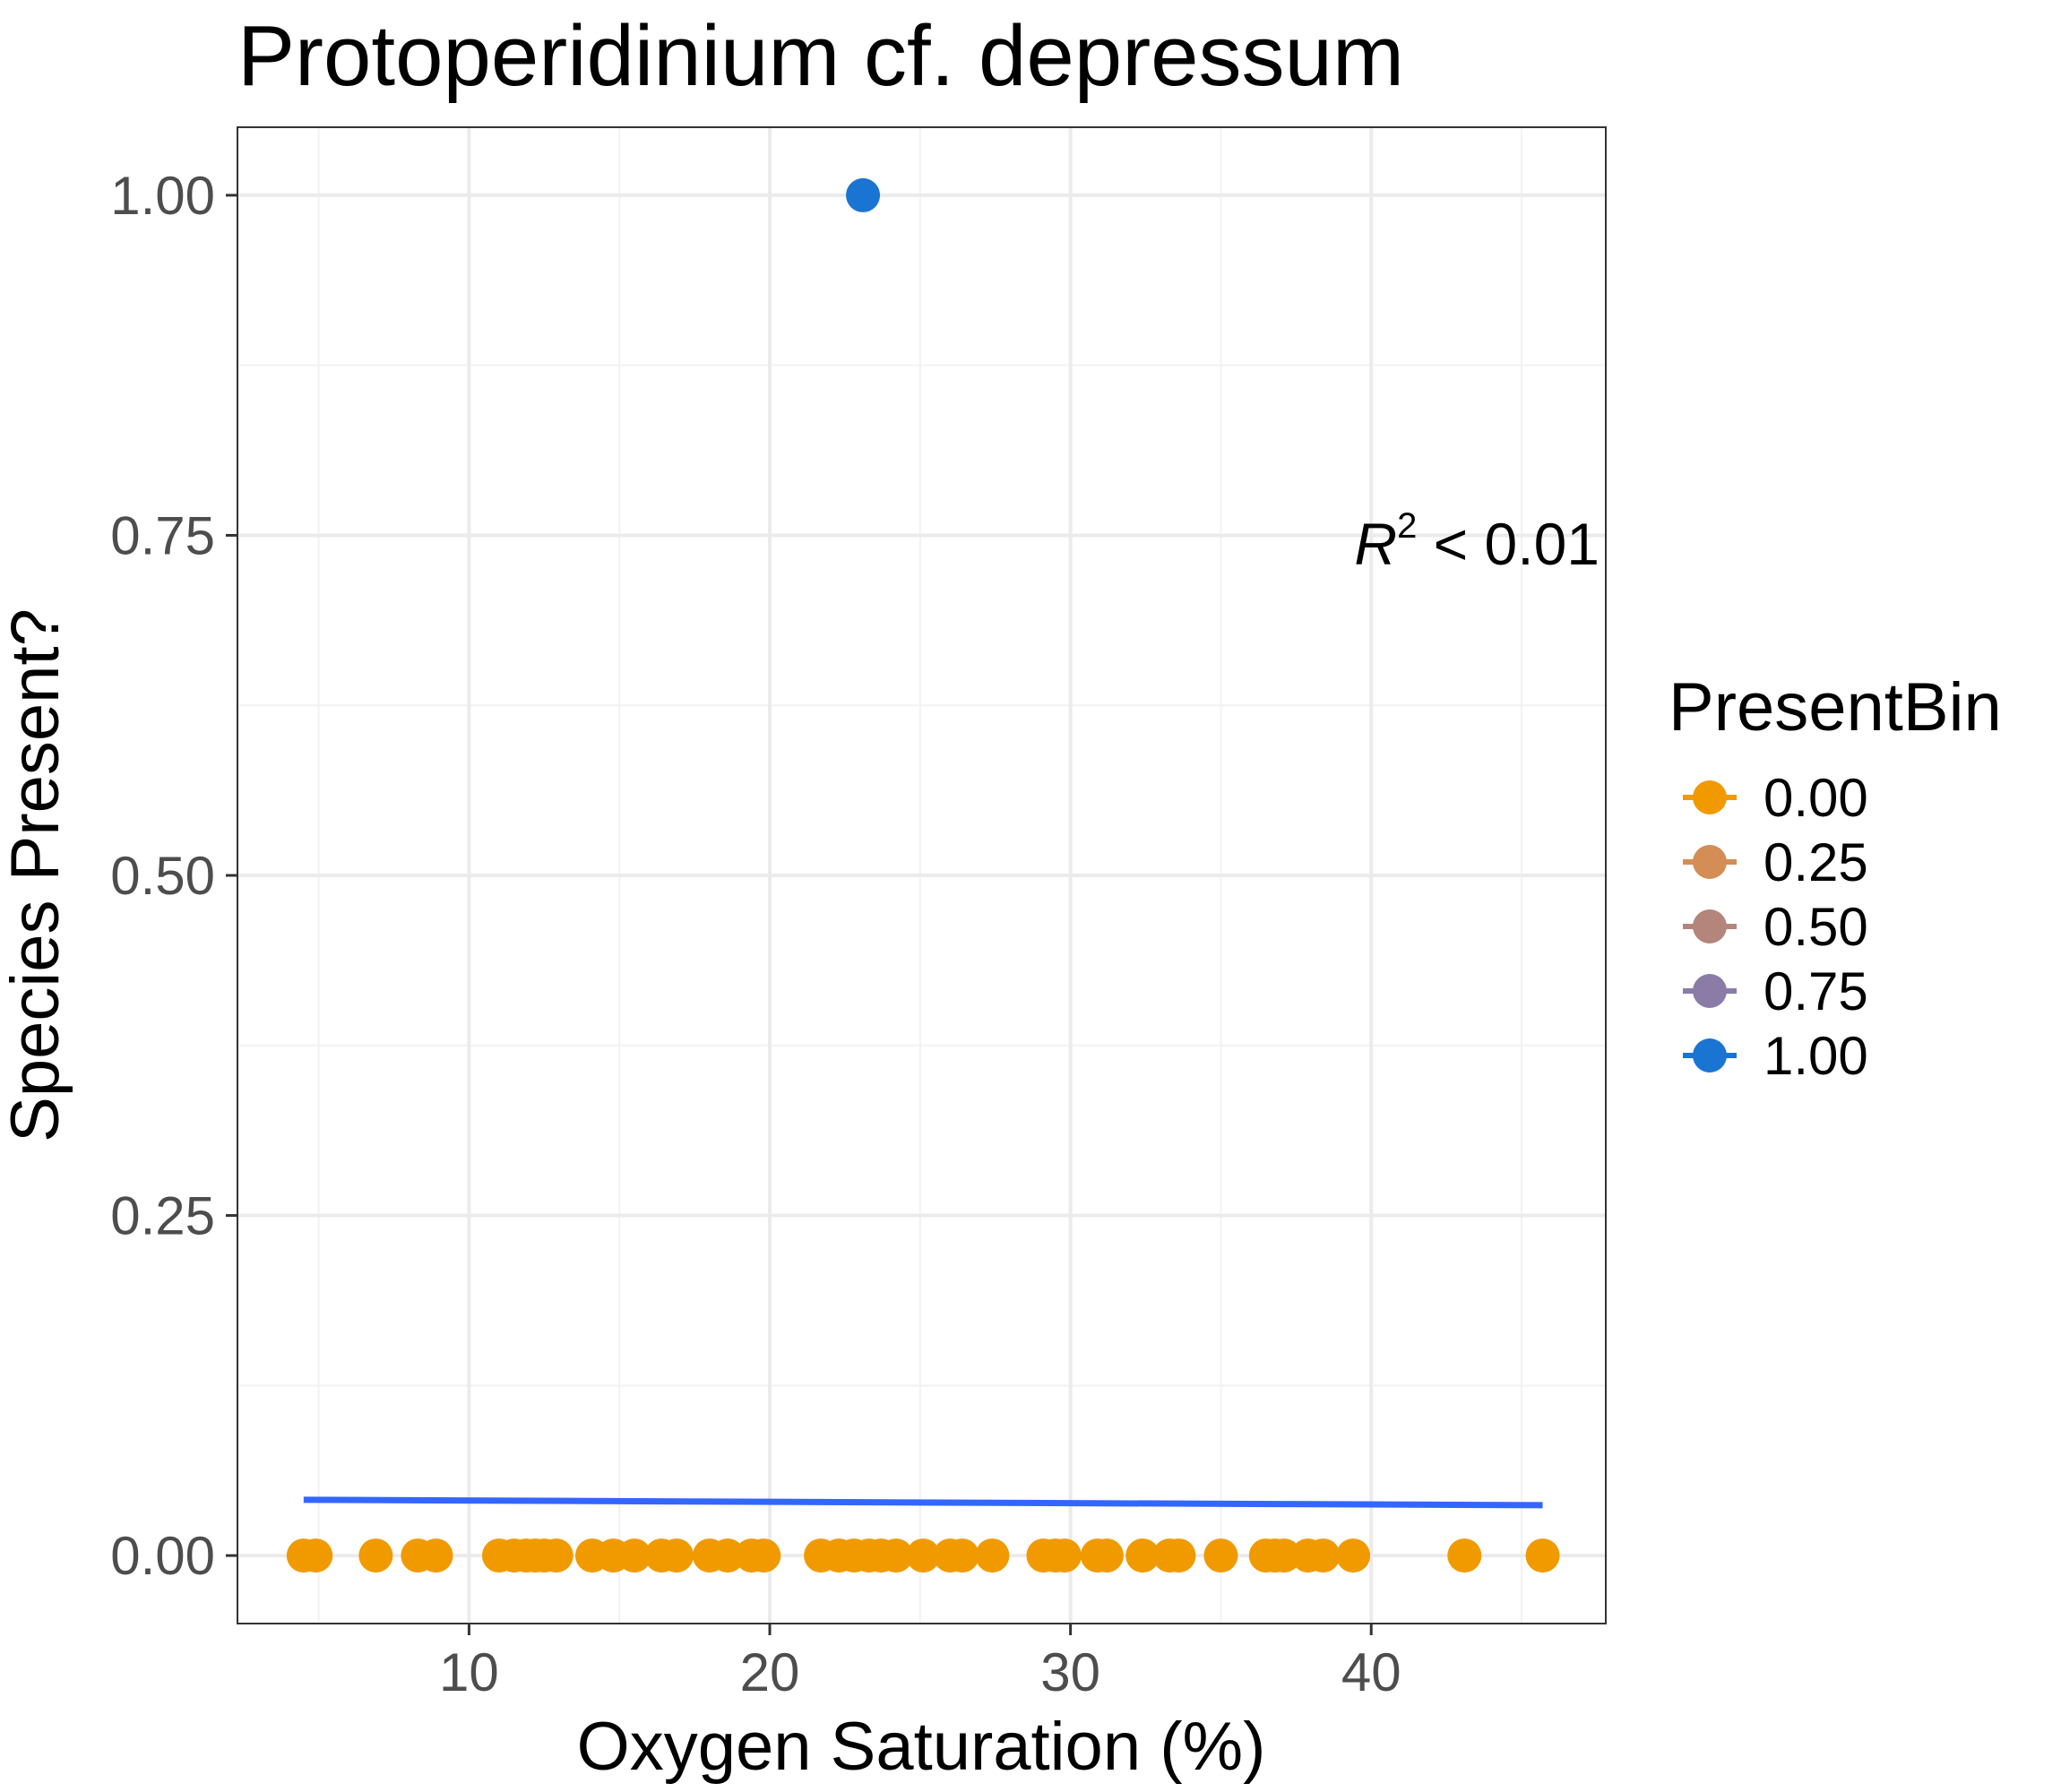 This screenshot has width=2061, height=1792. I want to click on legend-label: 0.50, so click(1815, 927).